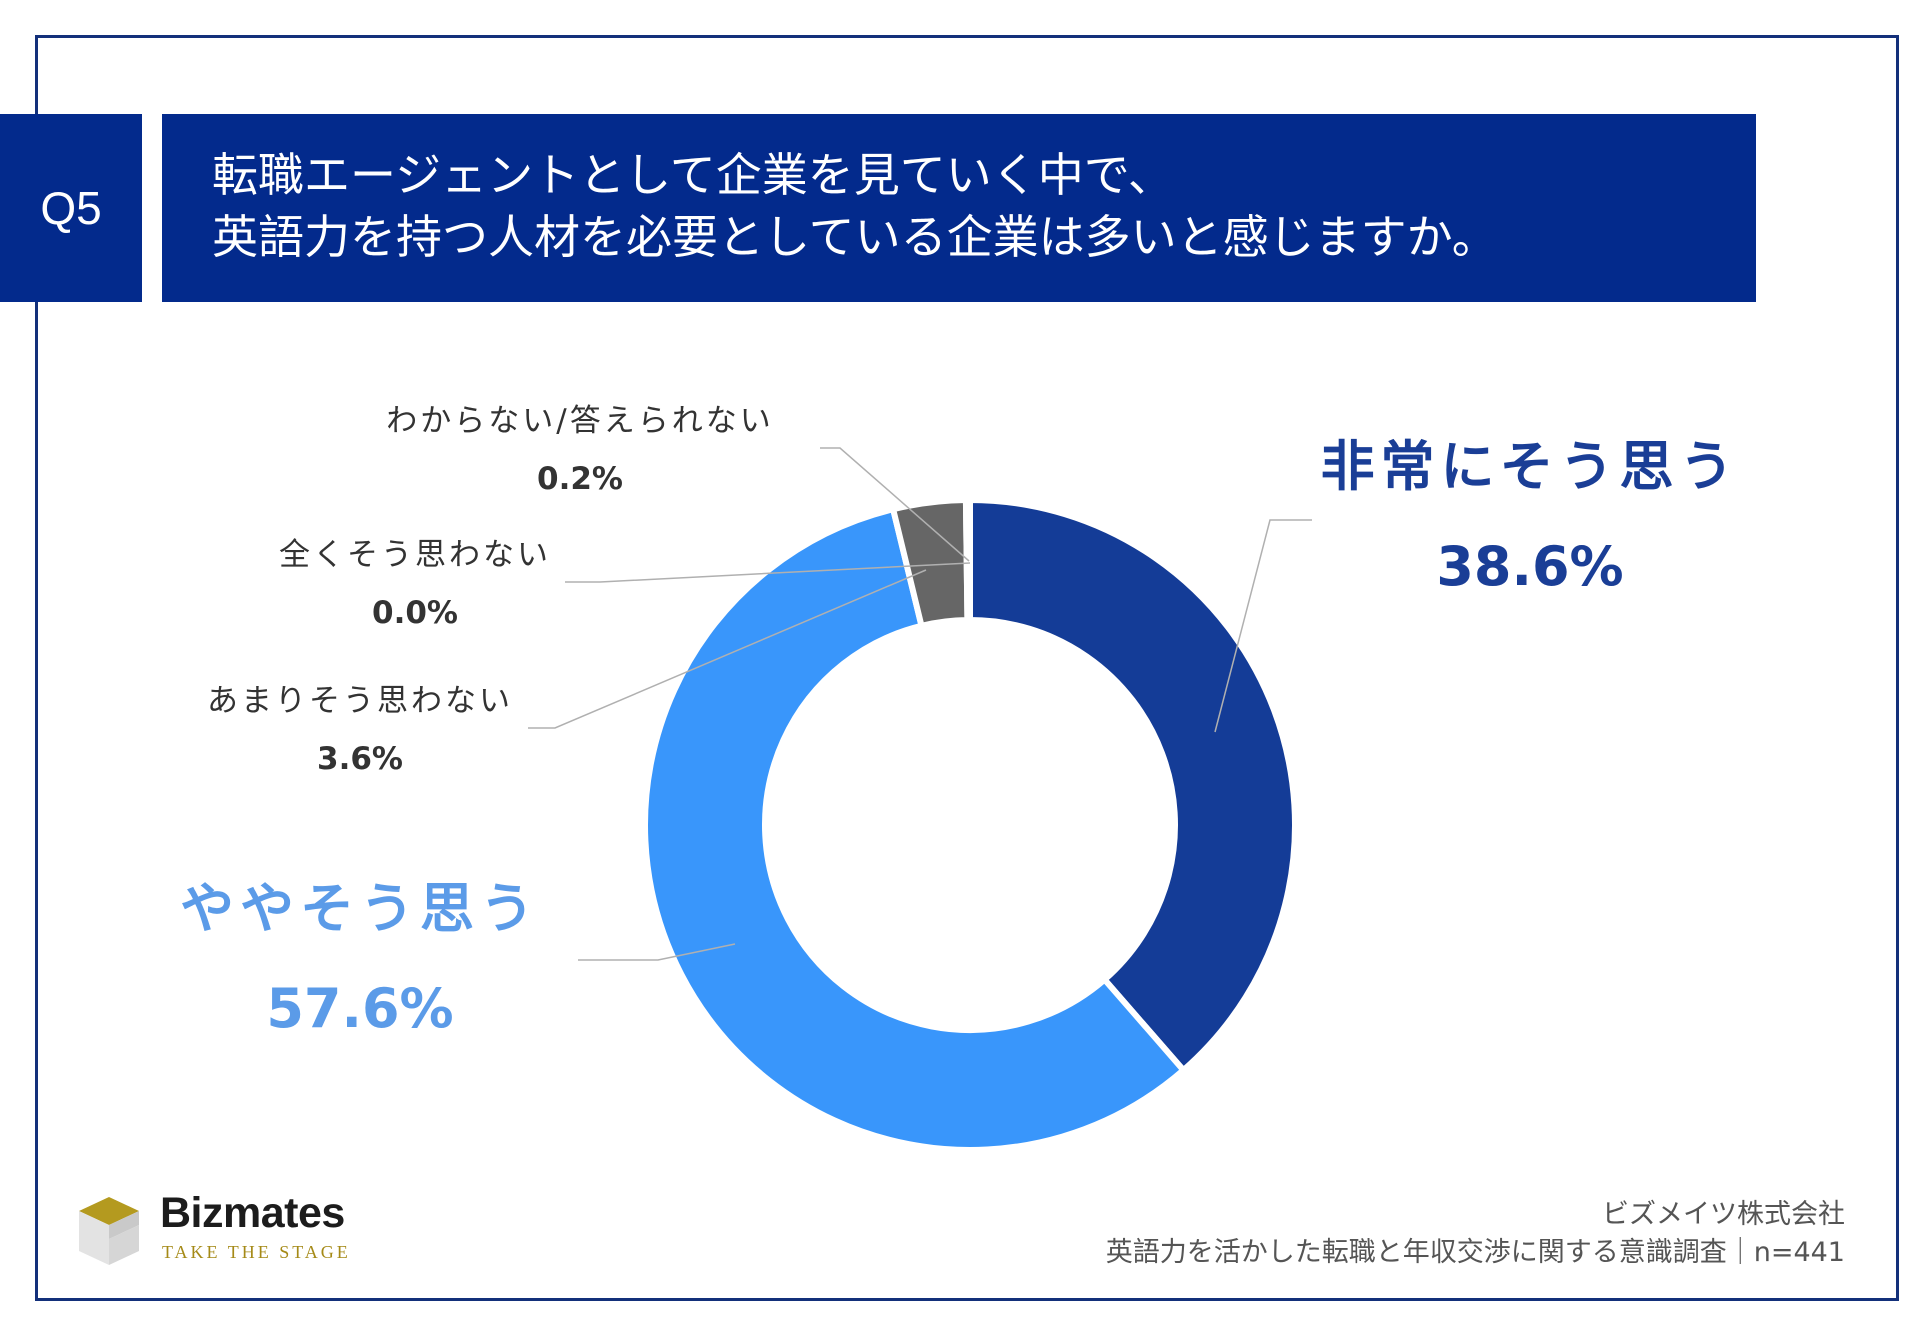 Image resolution: width=1920 pixels, height=1329 pixels. Describe the element at coordinates (415, 555) in the screenshot. I see `label-strongly-disagree-name: 全くそう思わない` at that location.